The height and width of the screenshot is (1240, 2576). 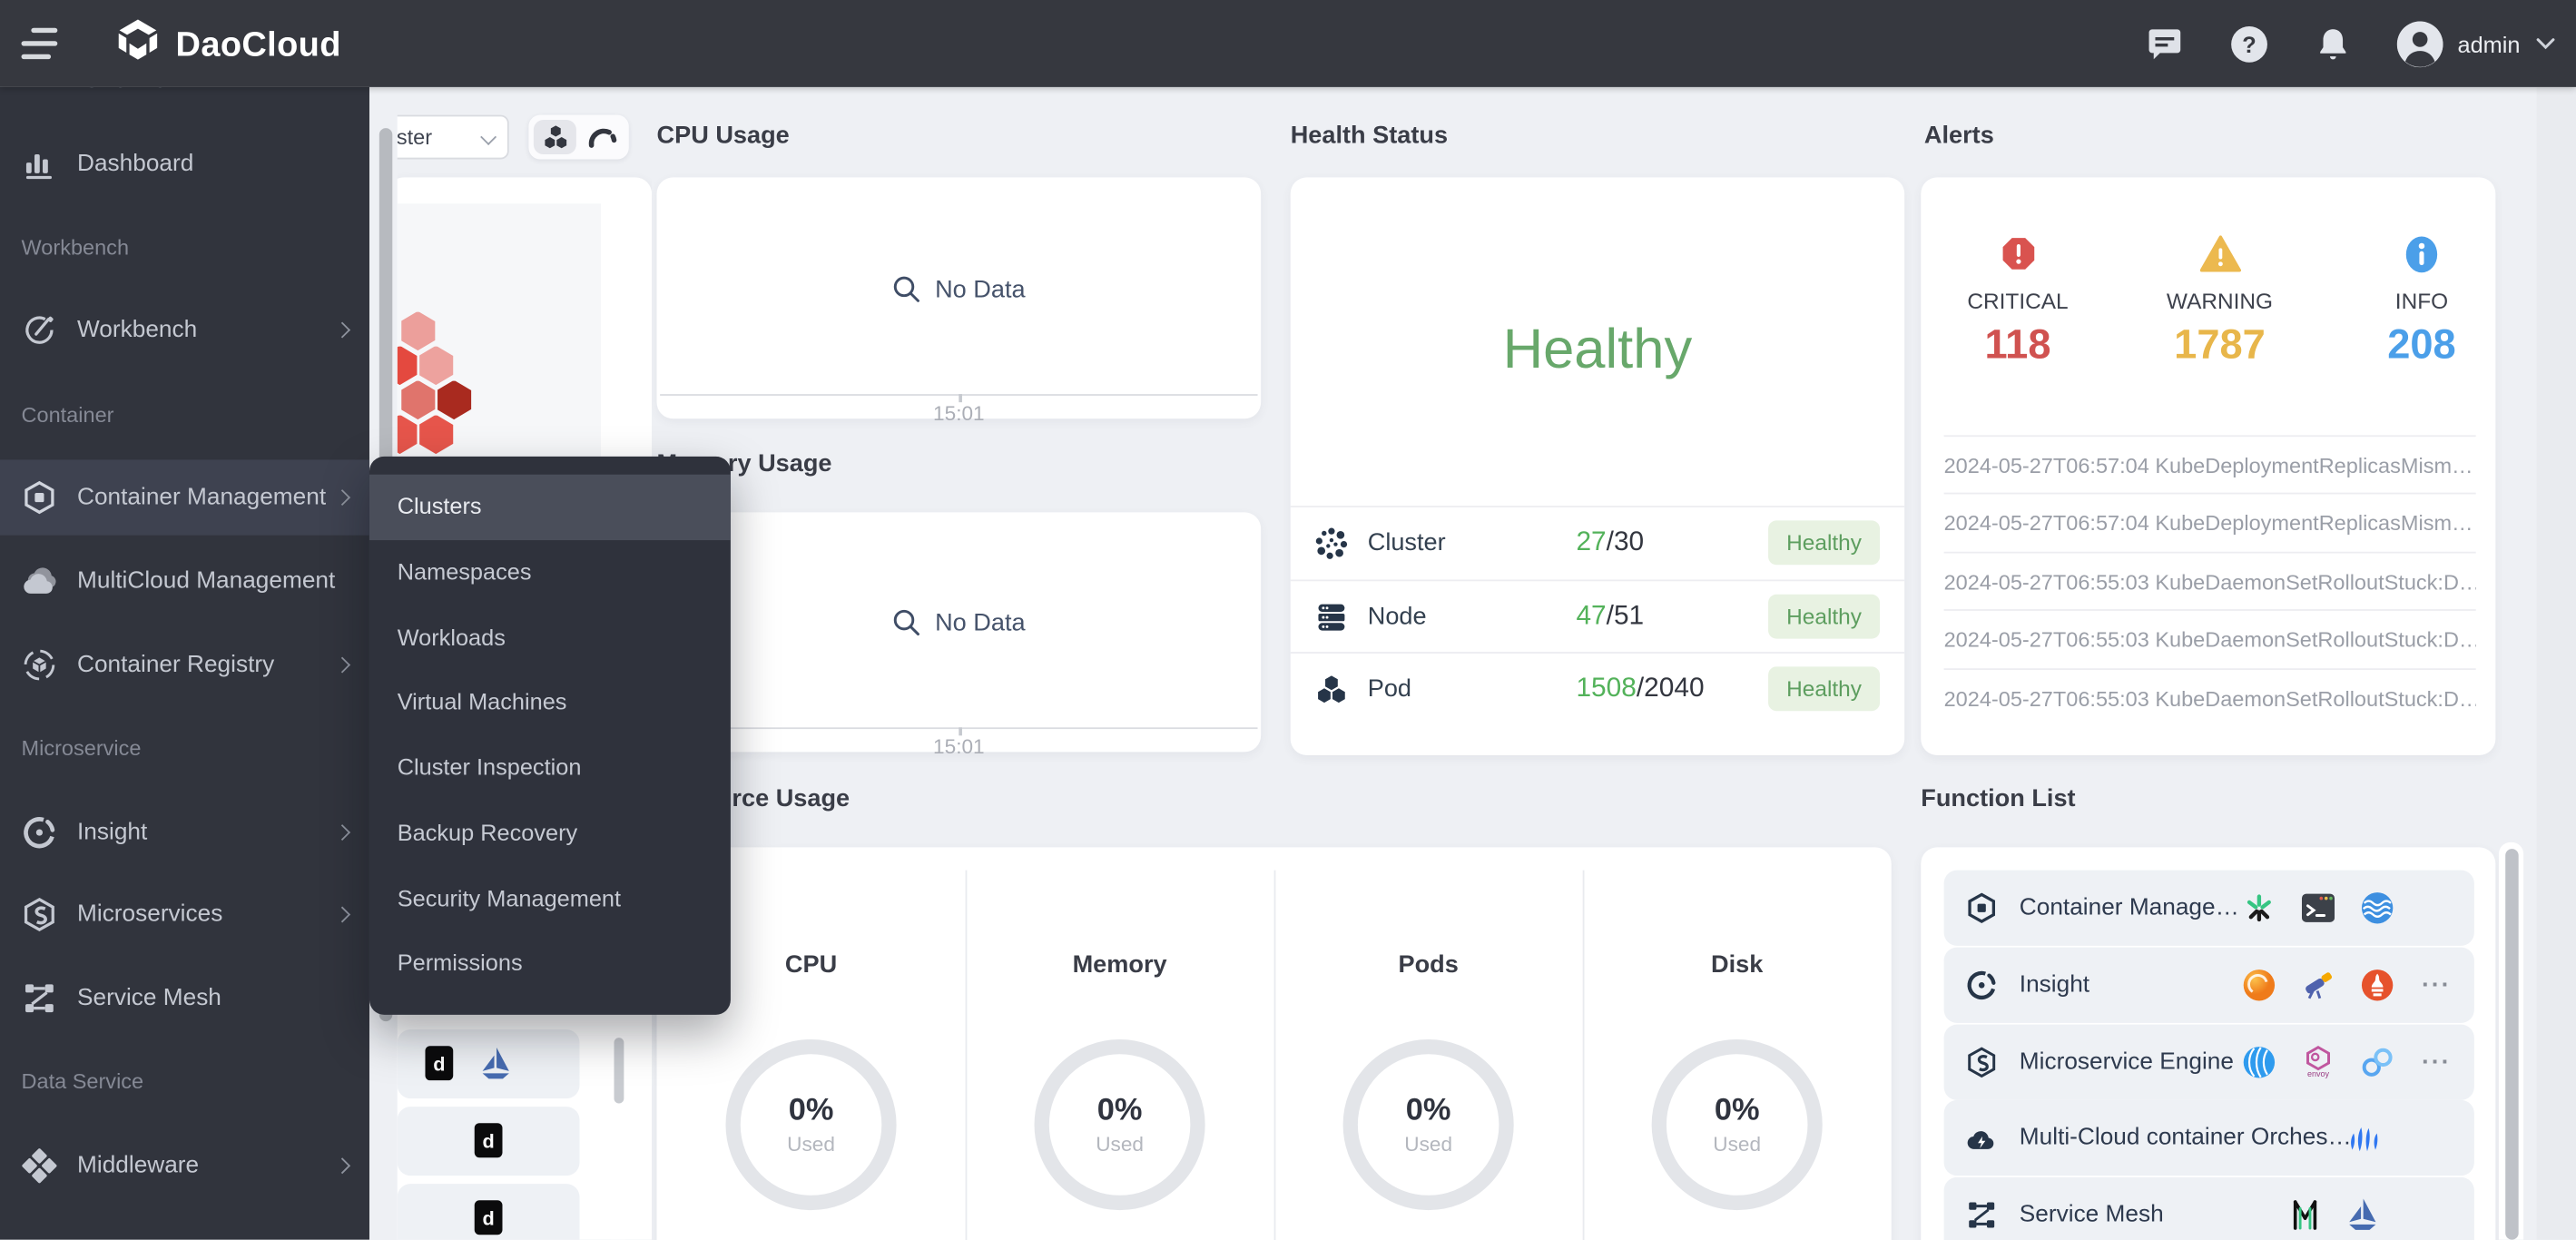 I want to click on sidebar-item-insight: Insight, so click(x=184, y=832).